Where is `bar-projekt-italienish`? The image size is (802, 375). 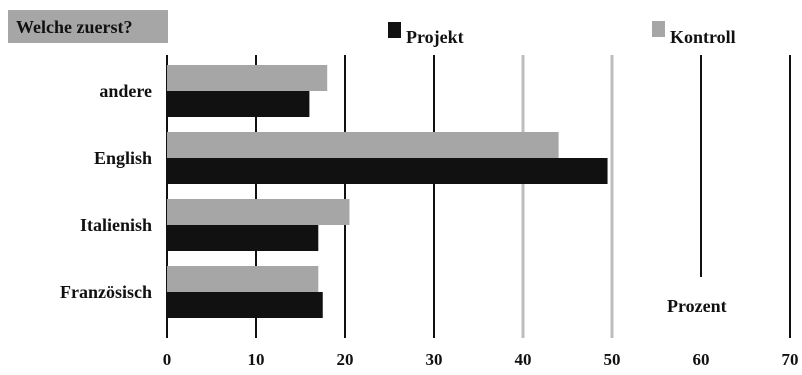
bar-projekt-italienish is located at coordinates (243, 238).